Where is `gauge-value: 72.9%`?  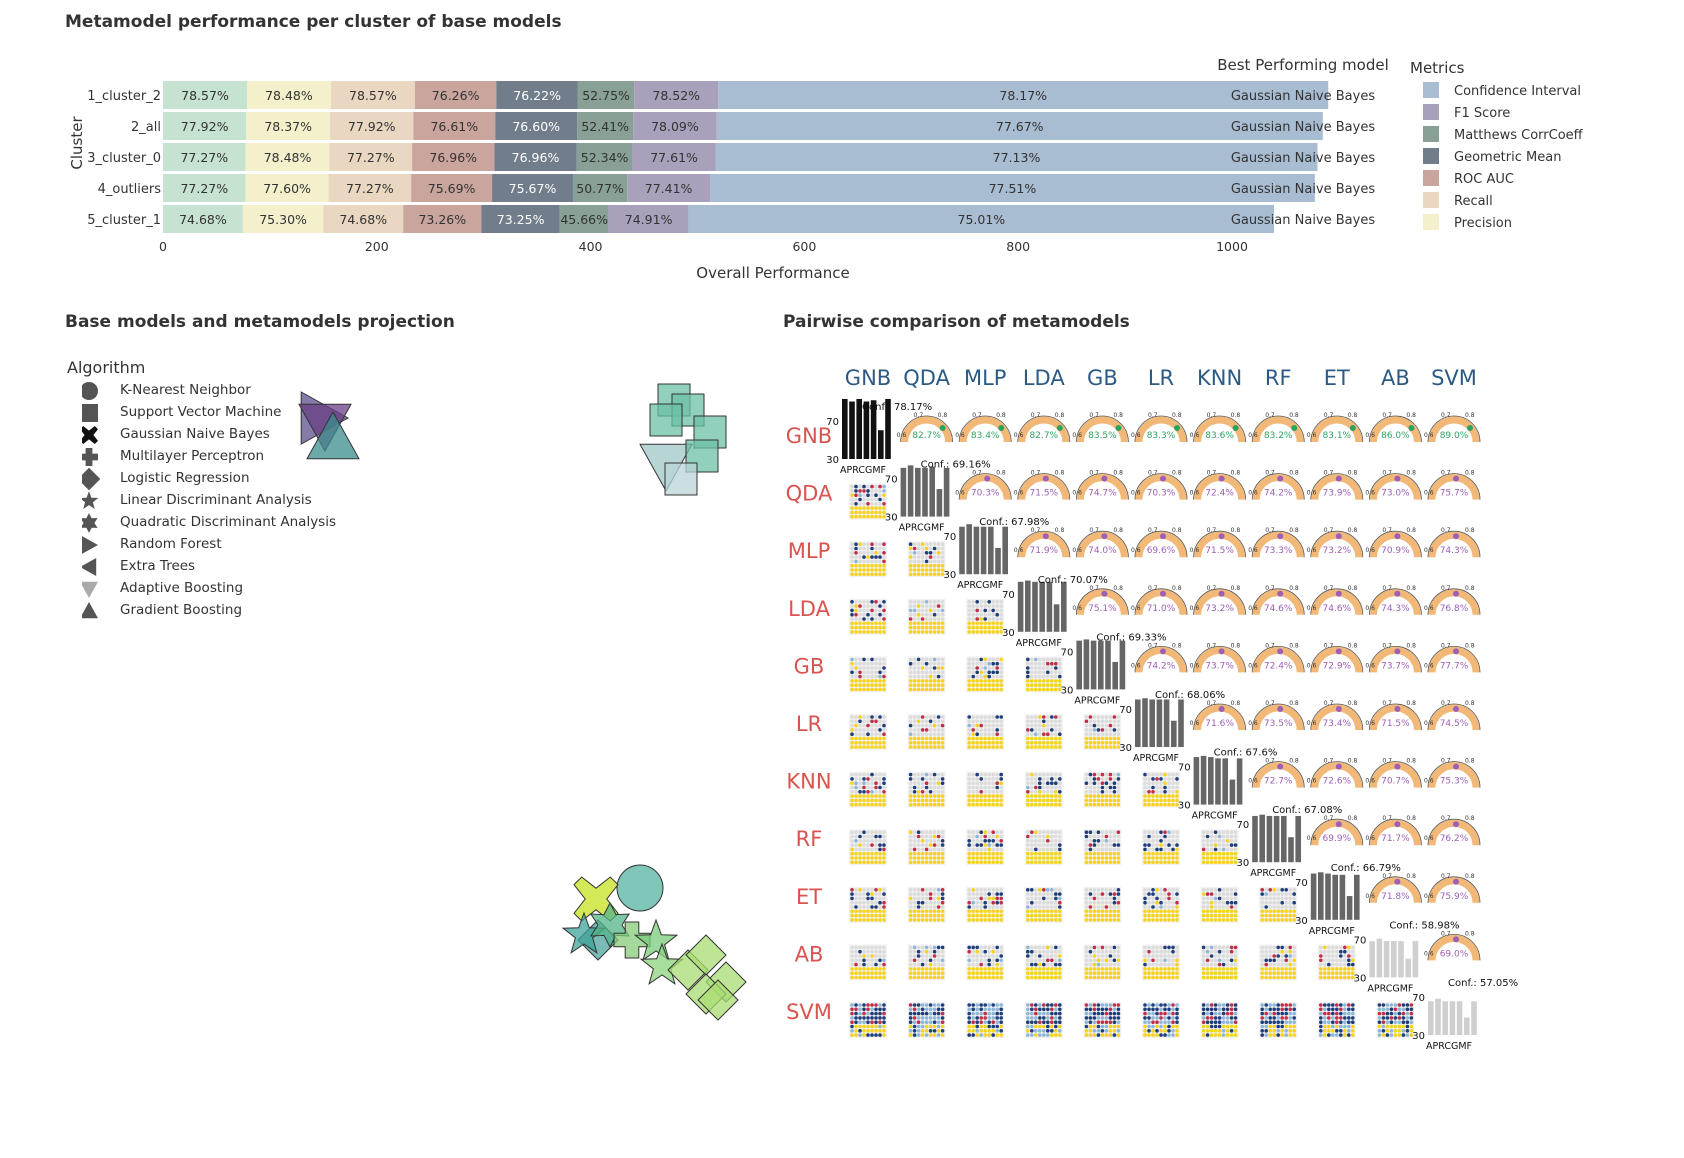
gauge-value: 72.9% is located at coordinates (1337, 666).